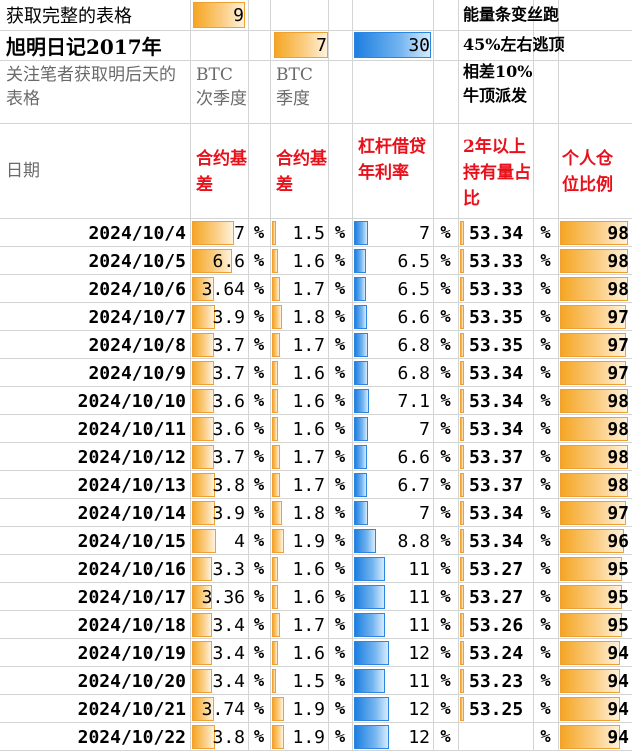  Describe the element at coordinates (98, 15) in the screenshot. I see `header-title-cell: 获取完整的表格` at that location.